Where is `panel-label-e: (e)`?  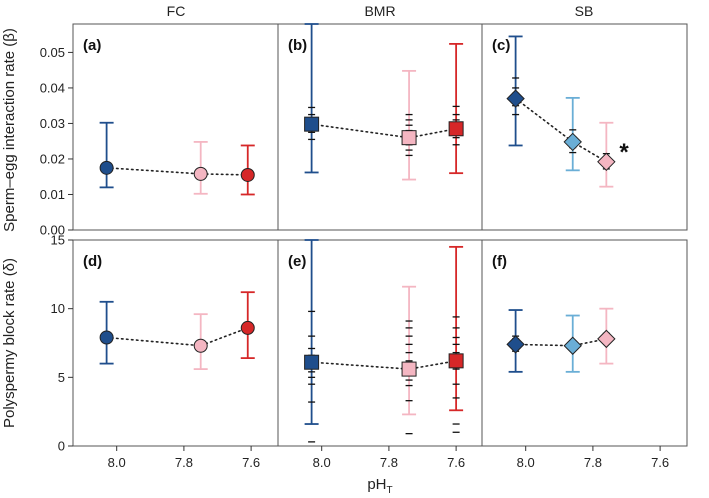
panel-label-e: (e) is located at coordinates (297, 261).